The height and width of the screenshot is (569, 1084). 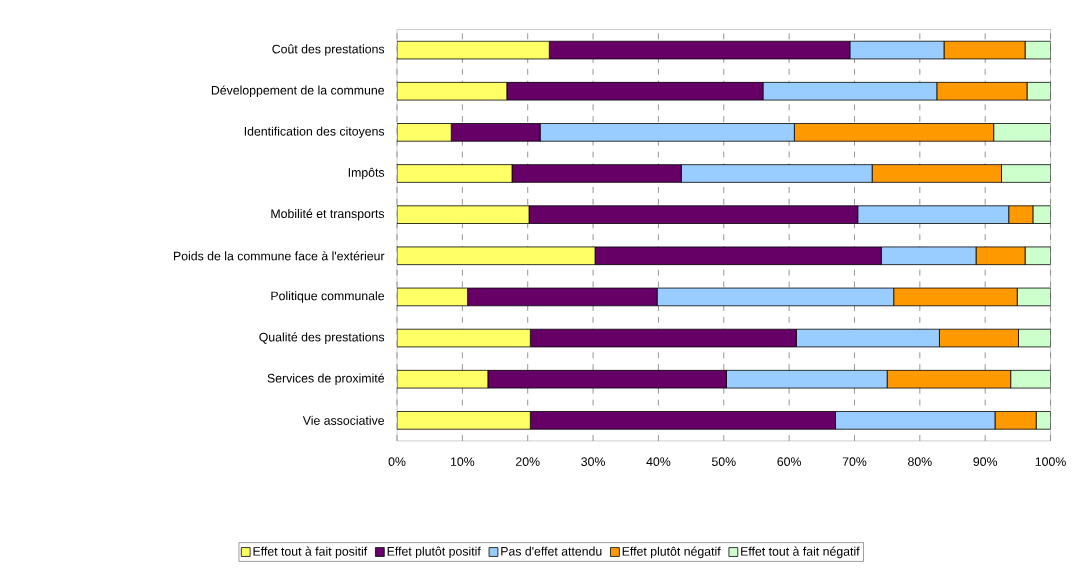 I want to click on y-tick-label: Politique communale, so click(x=328, y=297).